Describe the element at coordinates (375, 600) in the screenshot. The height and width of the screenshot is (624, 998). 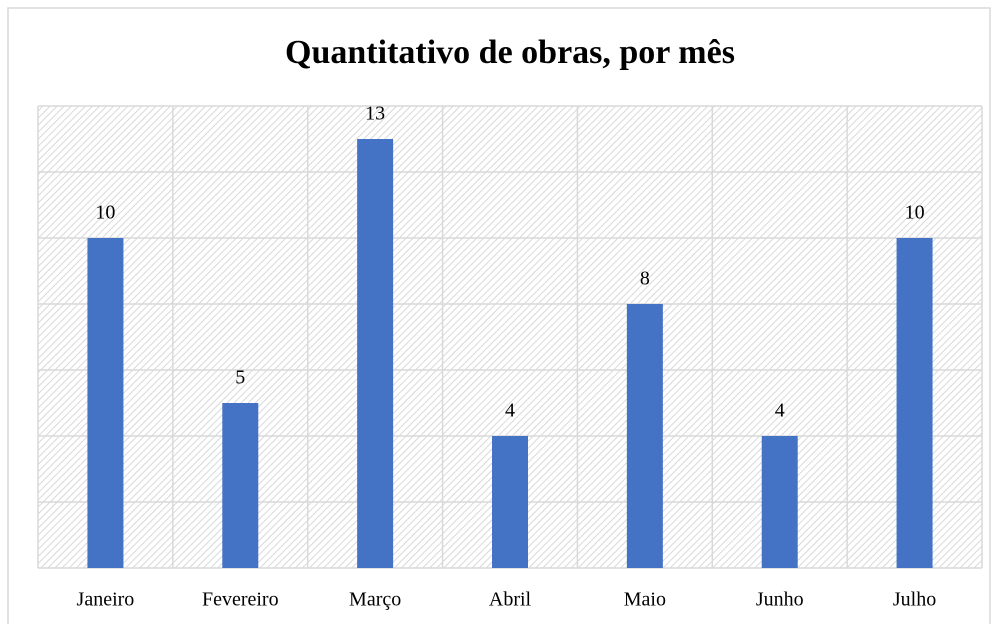
I see `x-tick-label: Março` at that location.